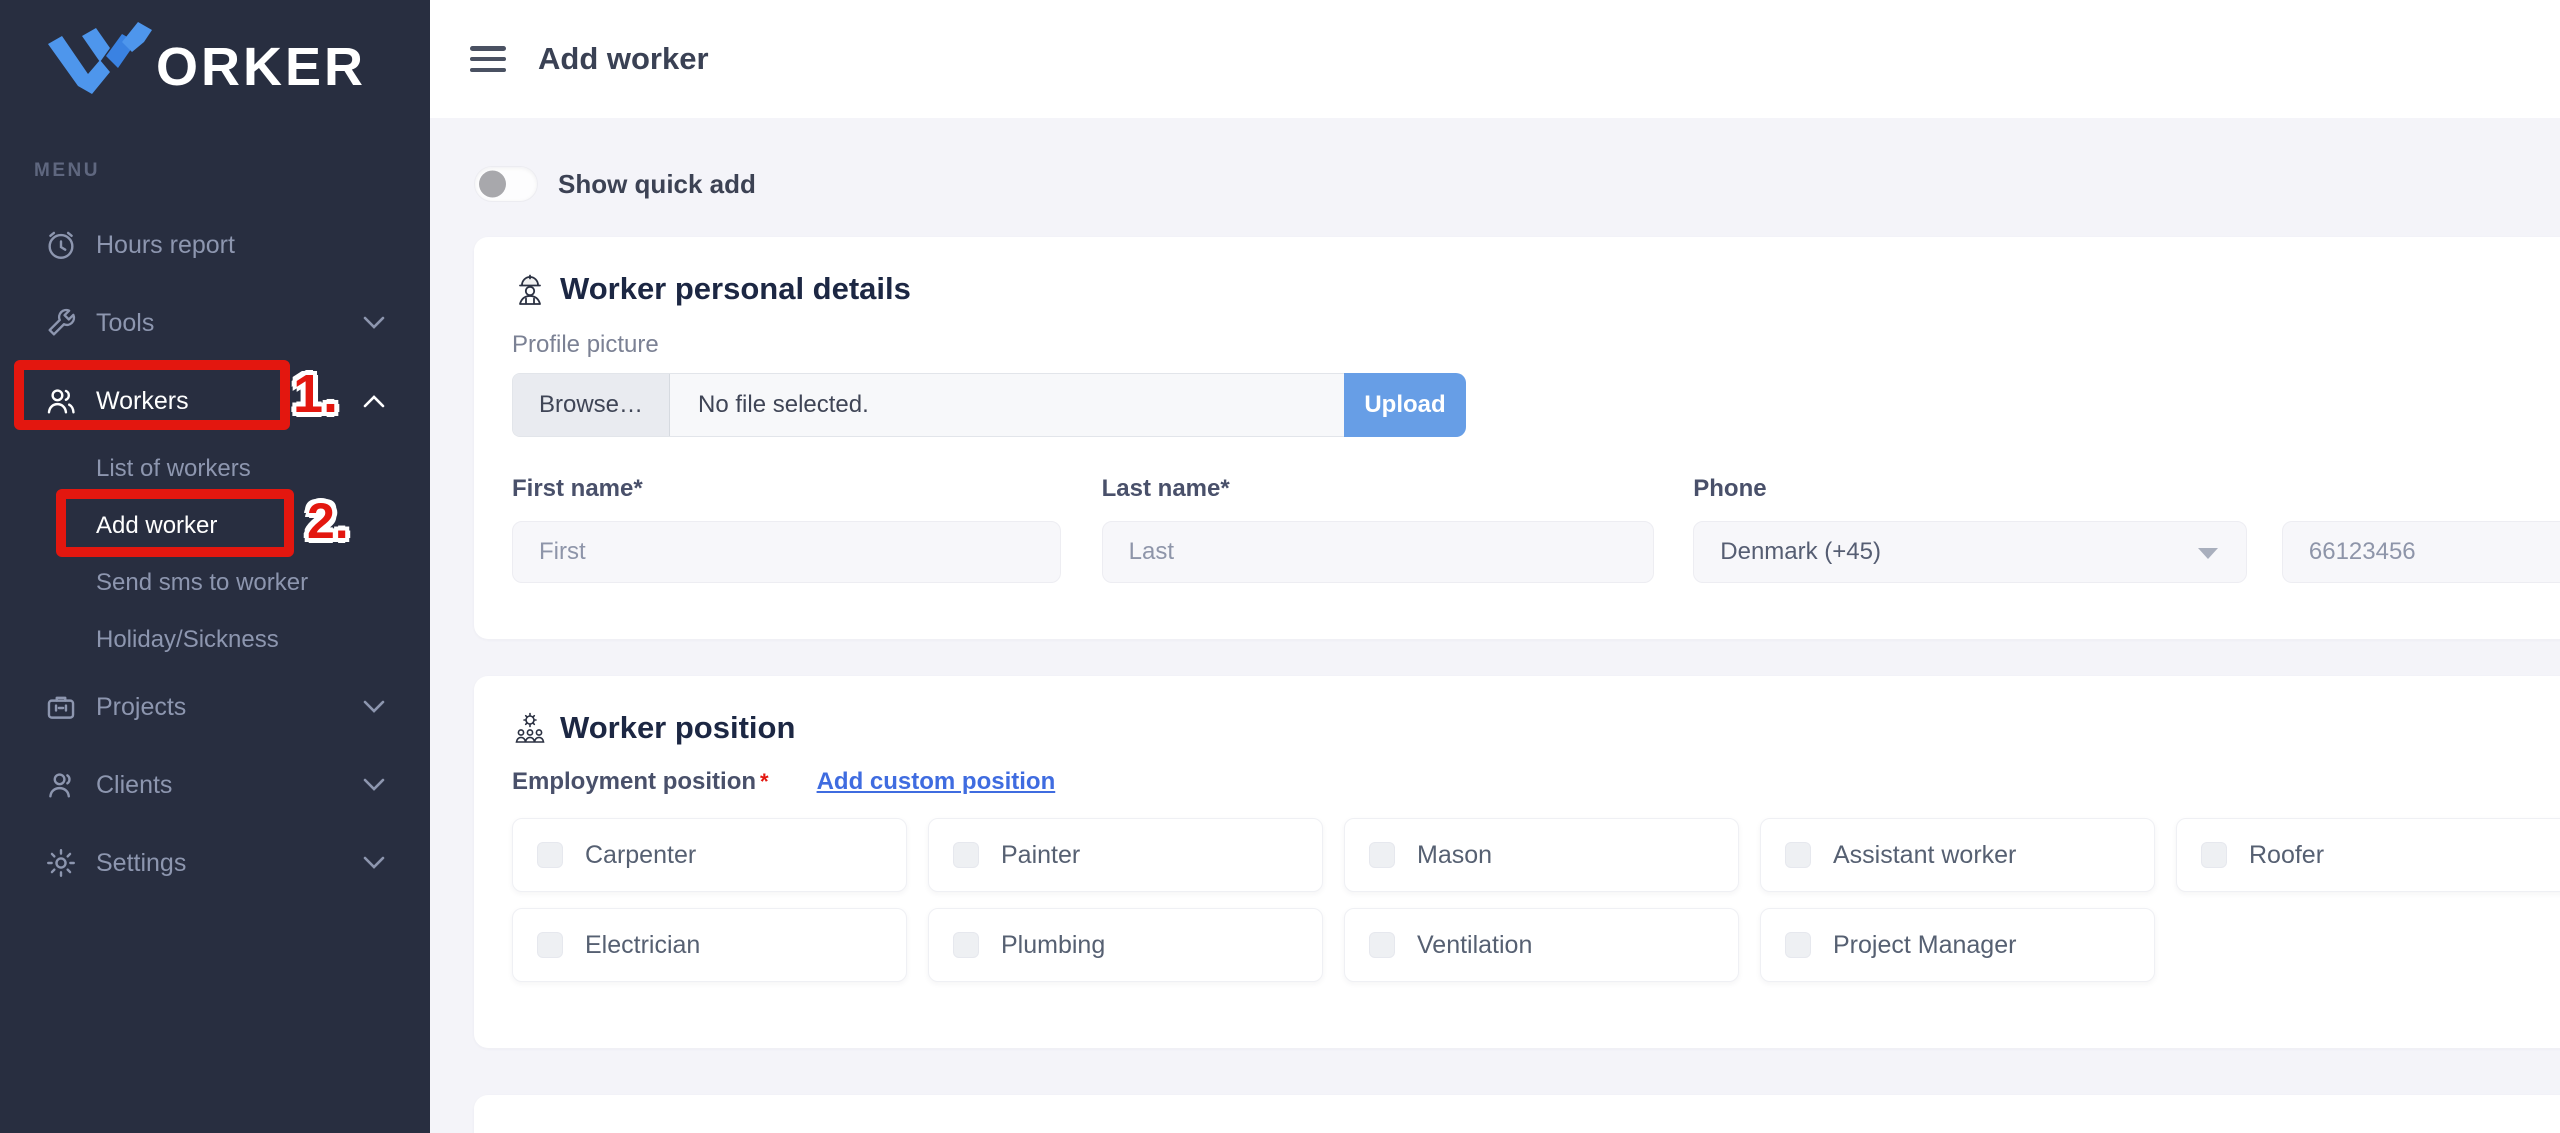 This screenshot has height=1133, width=2560. What do you see at coordinates (67, 170) in the screenshot?
I see `menu-section-label: MENU` at bounding box center [67, 170].